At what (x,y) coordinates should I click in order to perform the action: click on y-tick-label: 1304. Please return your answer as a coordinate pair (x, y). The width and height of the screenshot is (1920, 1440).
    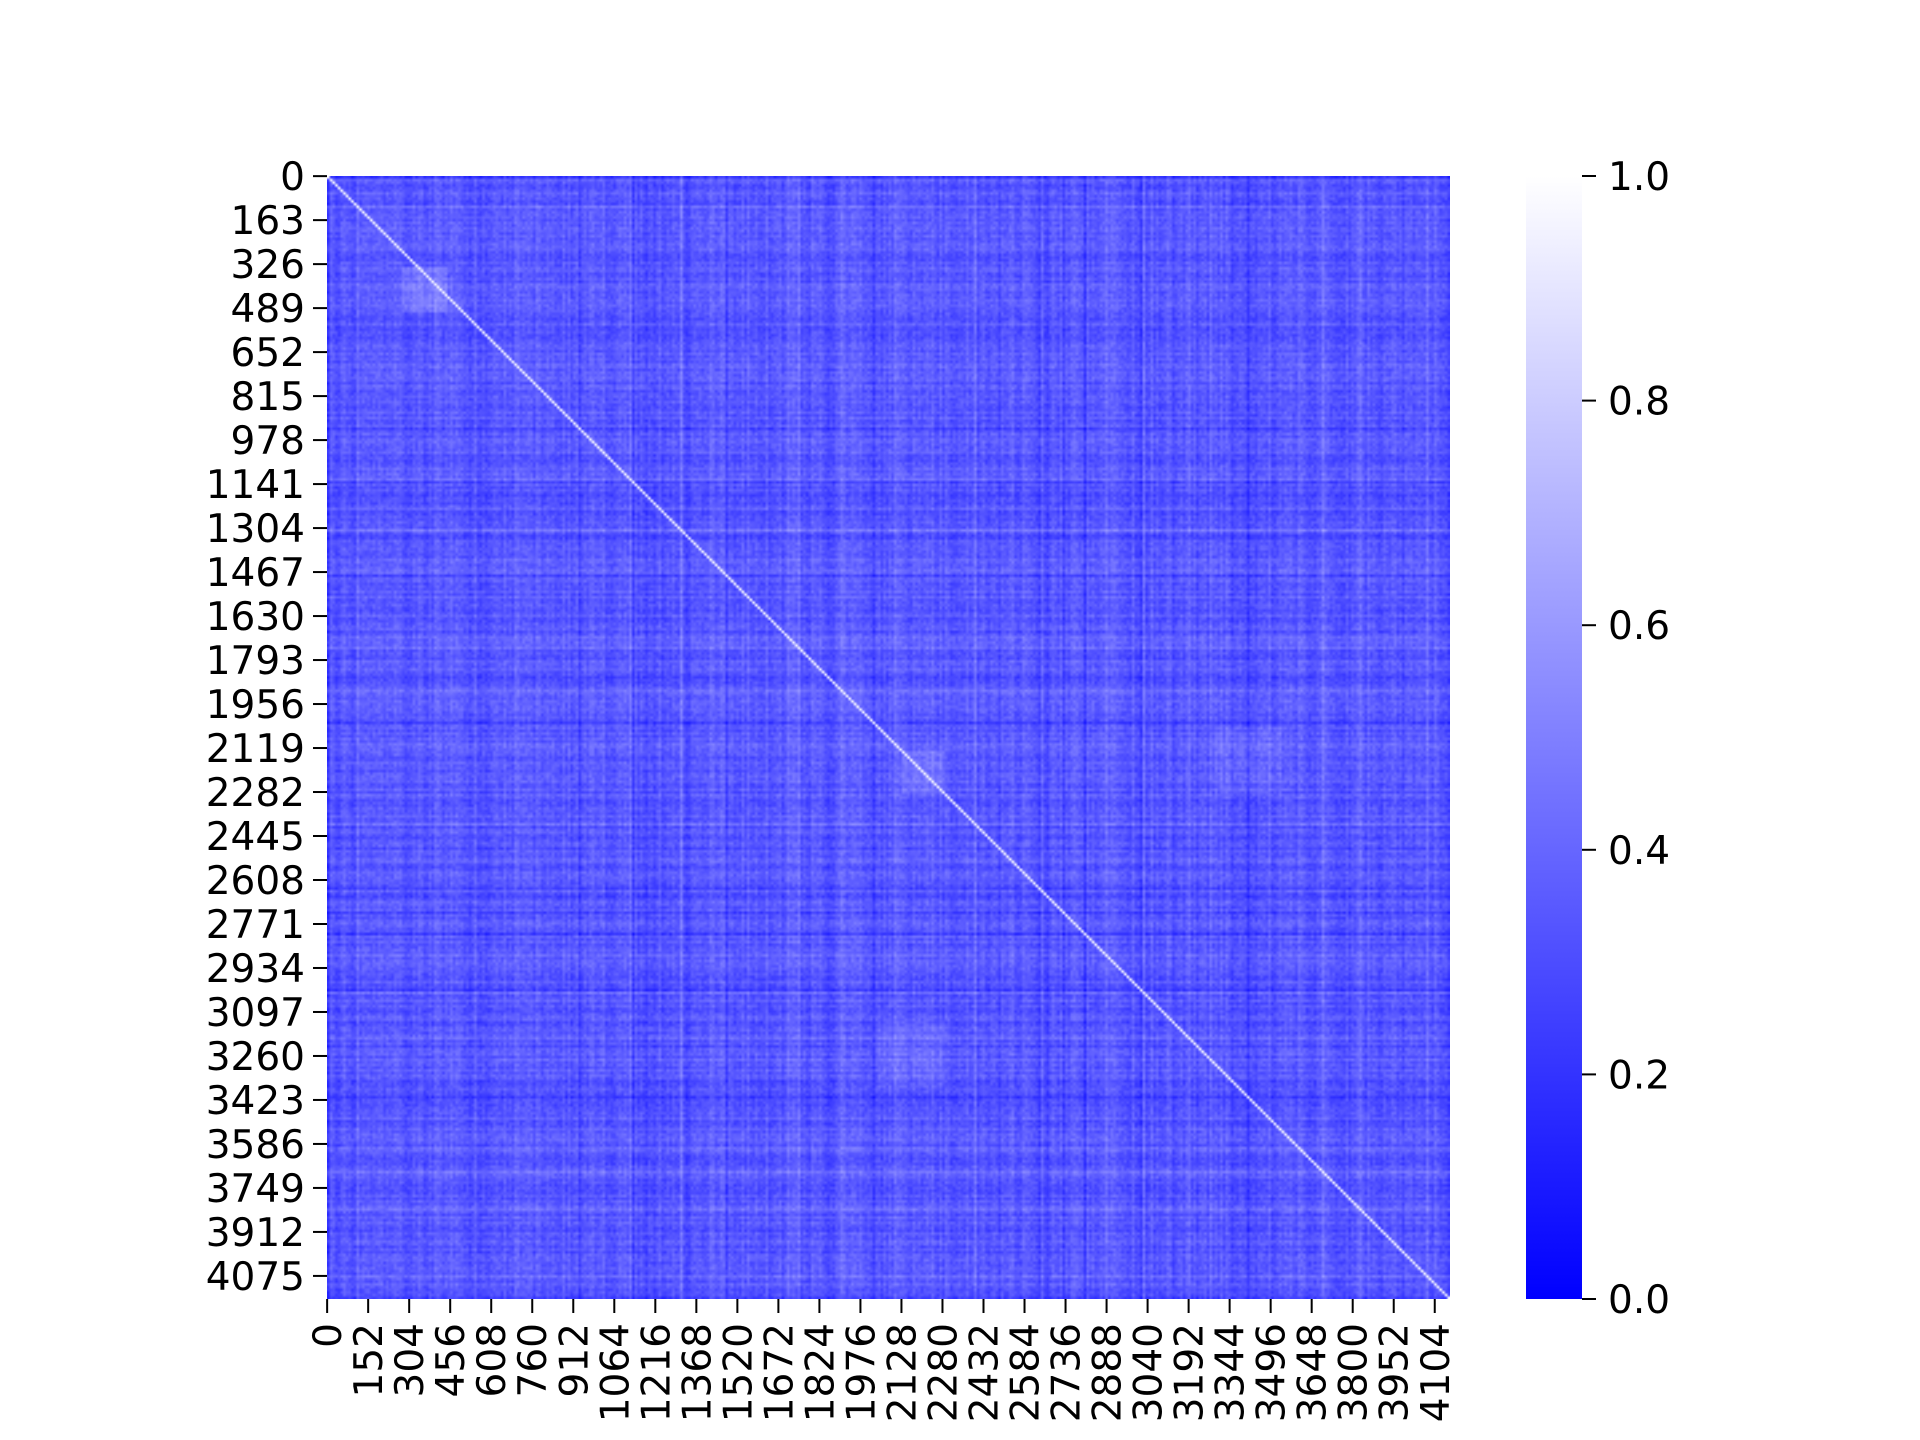
    Looking at the image, I should click on (255, 529).